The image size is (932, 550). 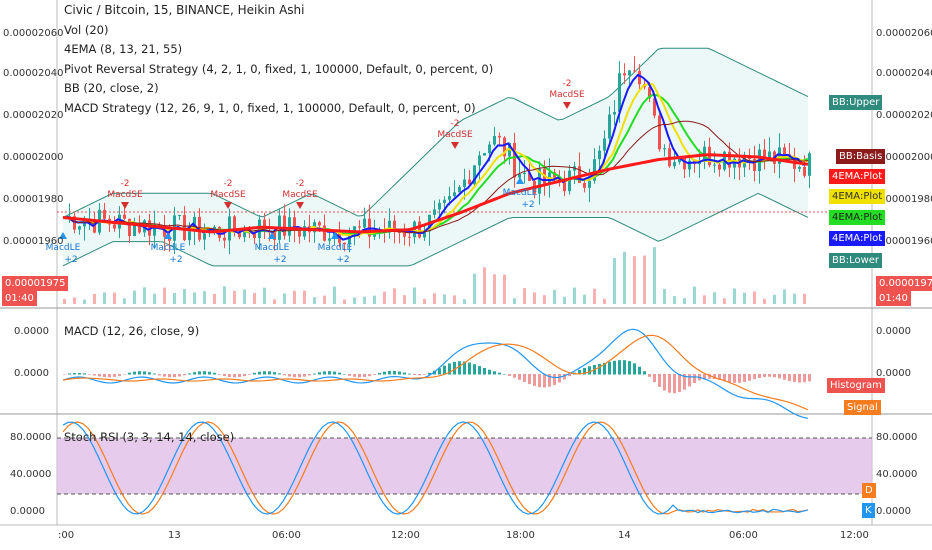 I want to click on indicator-vol: Vol (20), so click(x=86, y=30).